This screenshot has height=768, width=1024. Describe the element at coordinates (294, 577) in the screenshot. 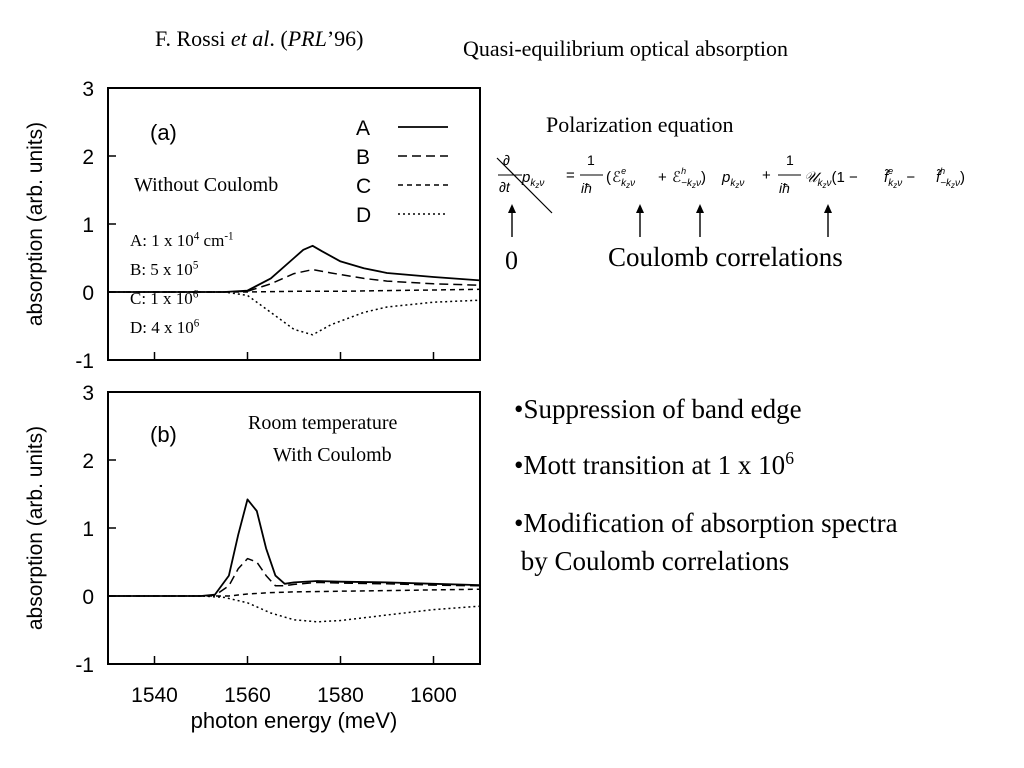

I see `series-line-b` at that location.